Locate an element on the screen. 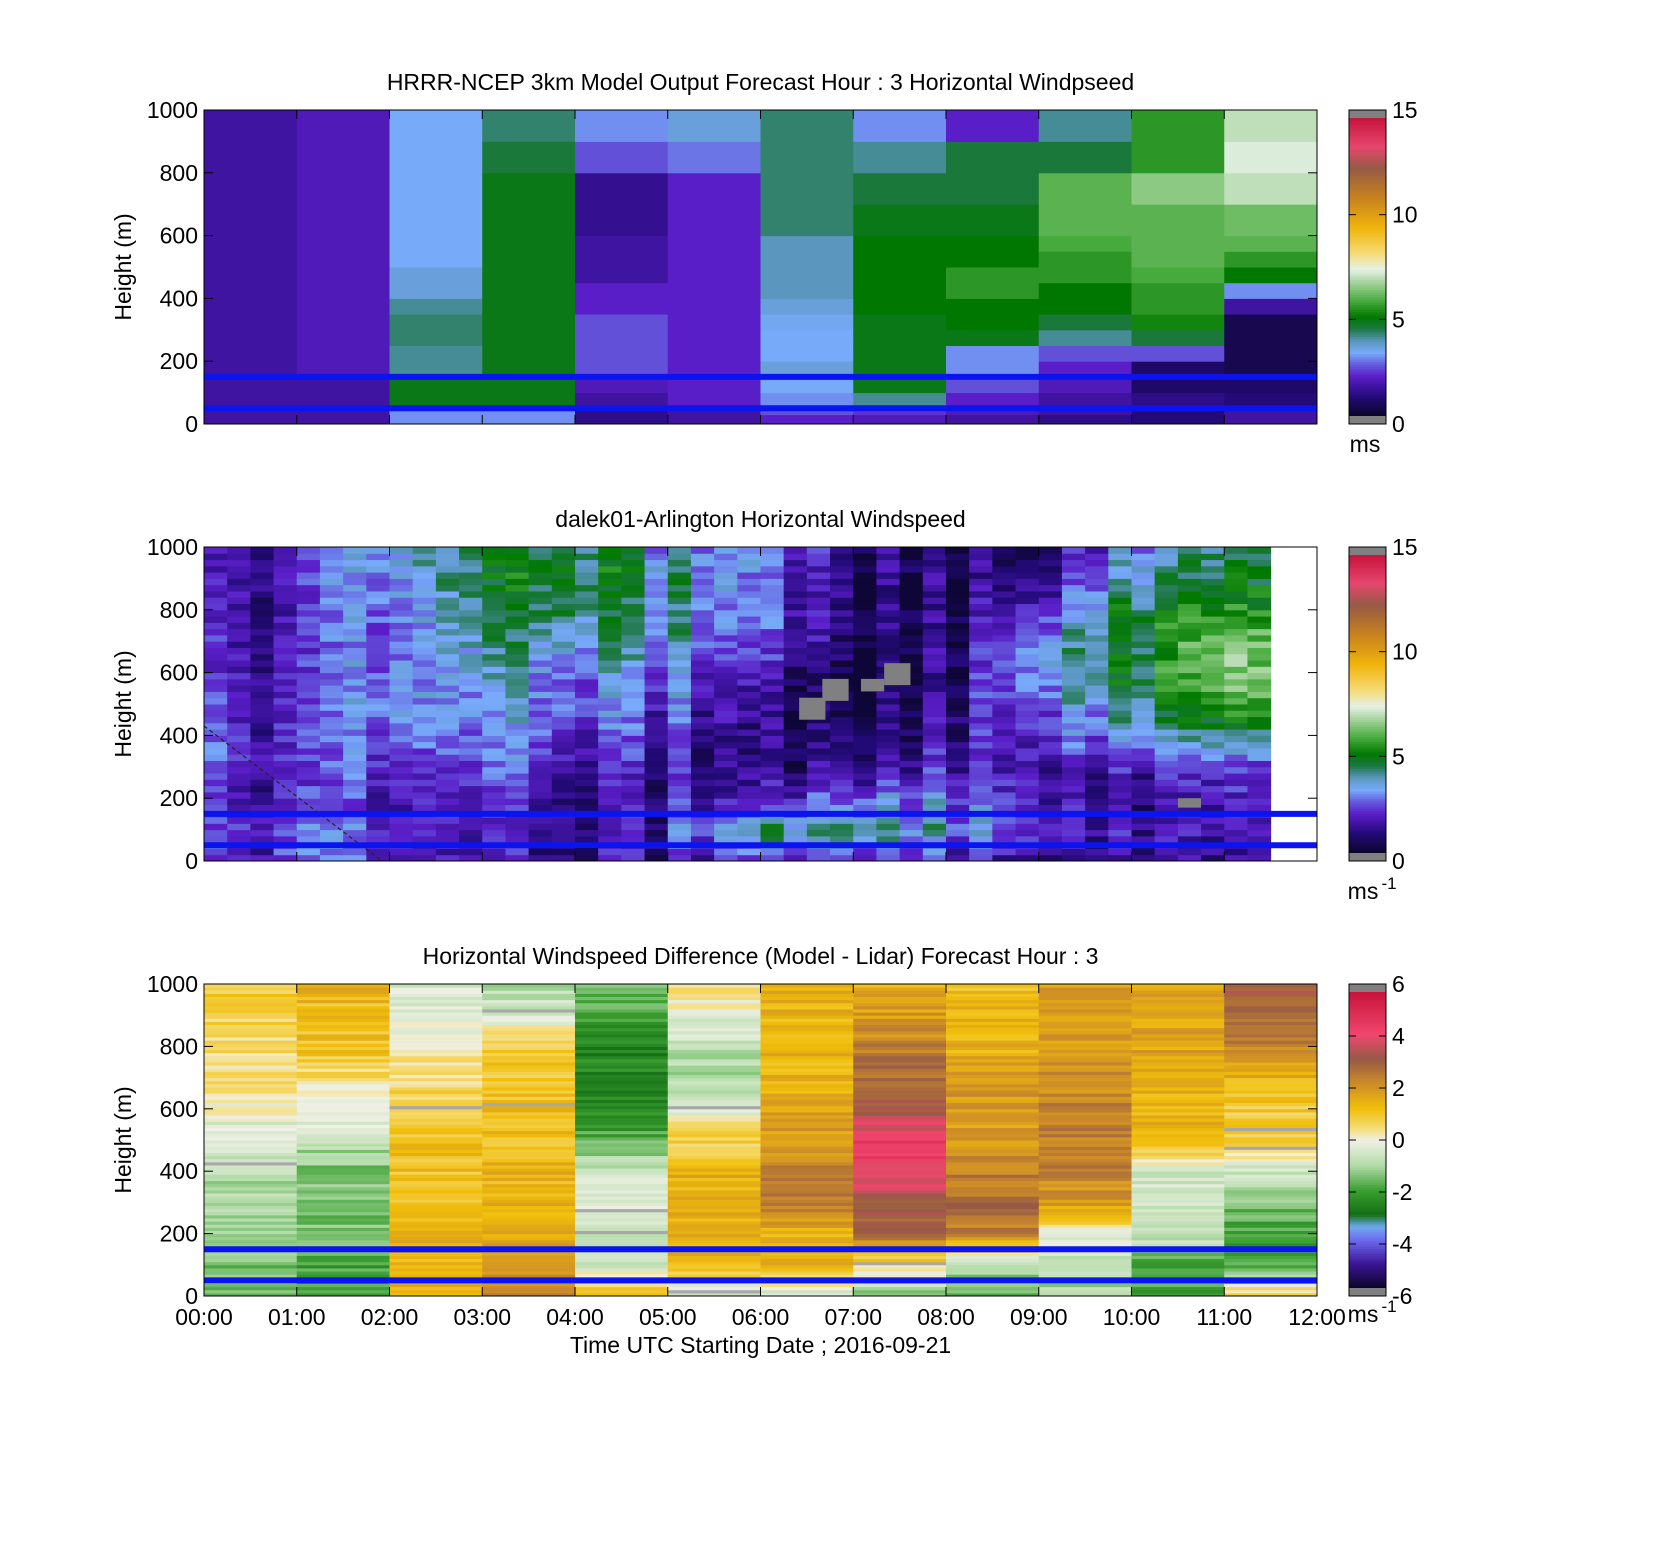 This screenshot has height=1561, width=1680. y-tick-label: 1000 is located at coordinates (172, 984).